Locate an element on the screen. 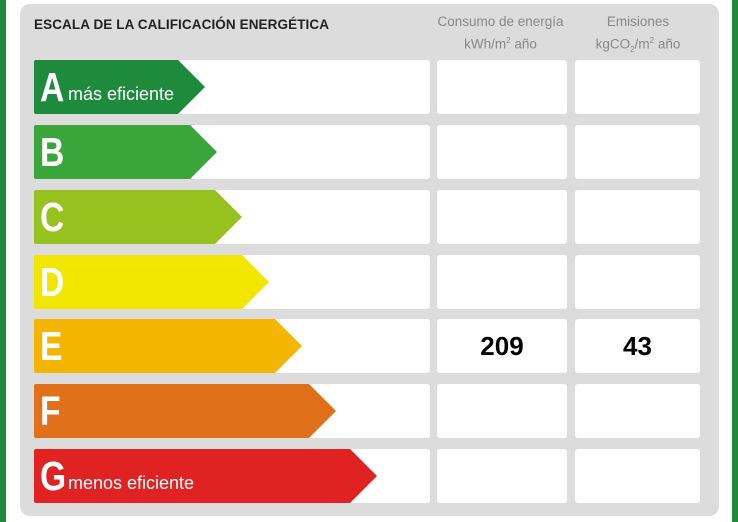 The width and height of the screenshot is (738, 522). rating-caption: más eficiente is located at coordinates (121, 93).